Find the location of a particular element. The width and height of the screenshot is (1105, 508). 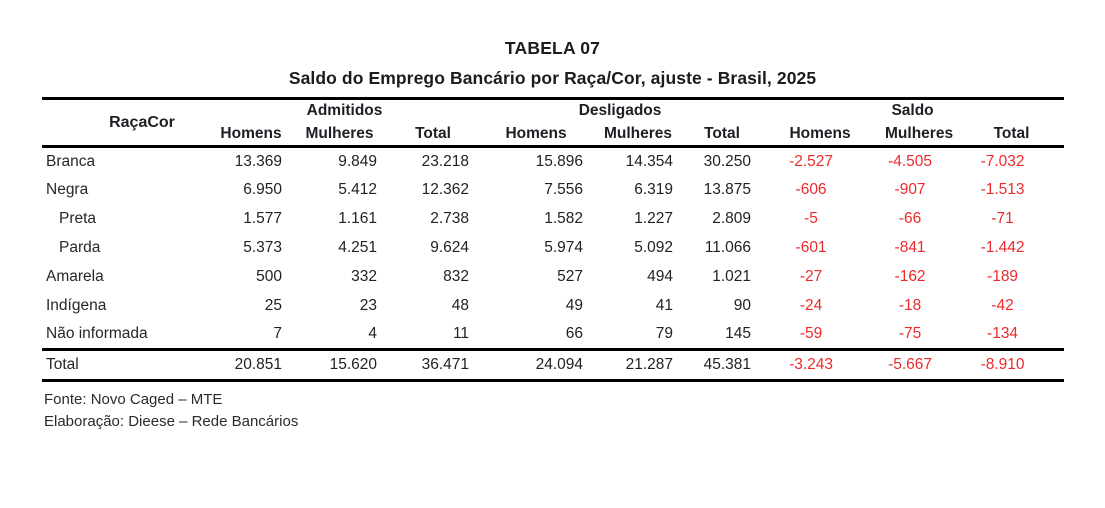

table-cell: 49 is located at coordinates (574, 305).